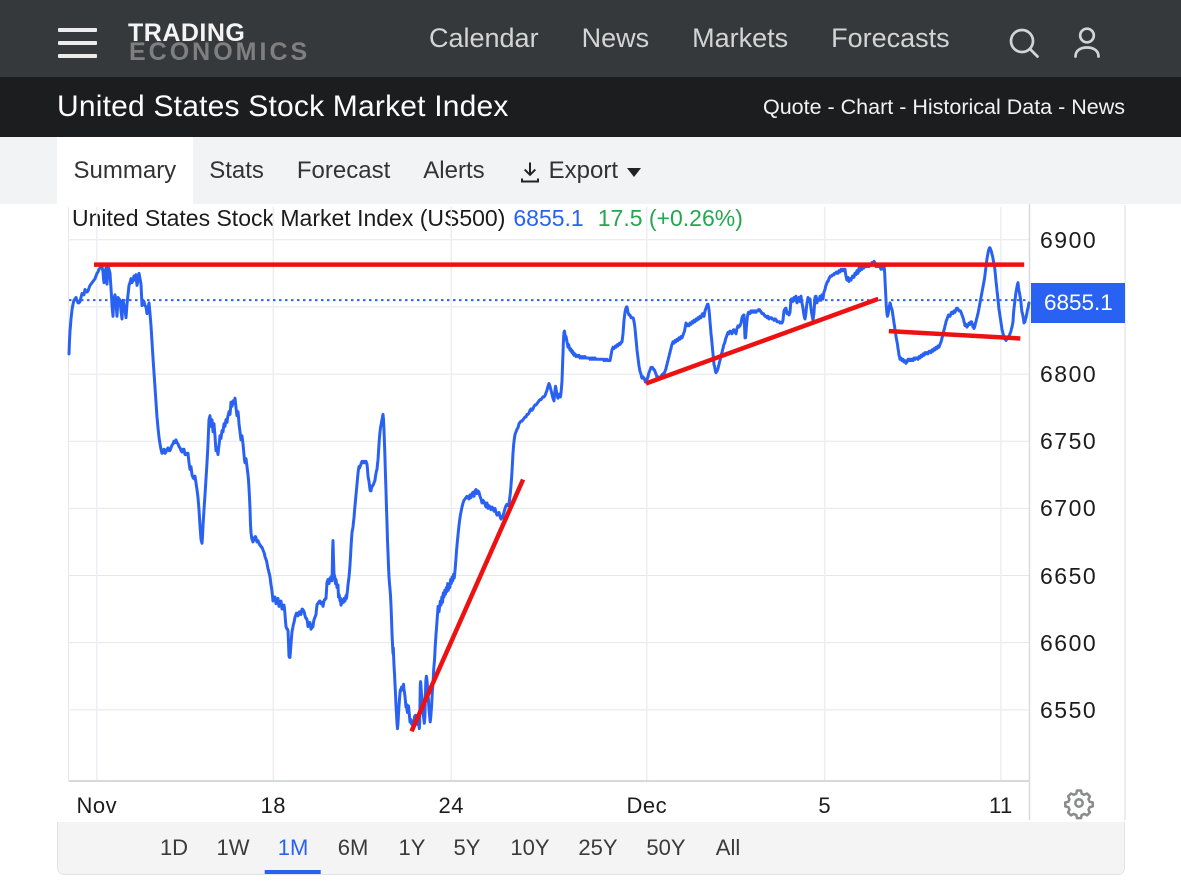  I want to click on y-axis-label: 6900, so click(1069, 239).